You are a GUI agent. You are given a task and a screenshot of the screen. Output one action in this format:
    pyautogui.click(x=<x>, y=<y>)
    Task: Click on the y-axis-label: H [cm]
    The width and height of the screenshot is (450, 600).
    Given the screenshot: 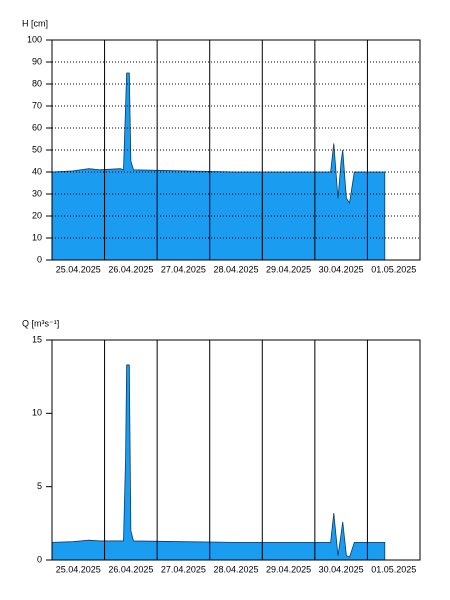 What is the action you would take?
    pyautogui.click(x=35, y=23)
    